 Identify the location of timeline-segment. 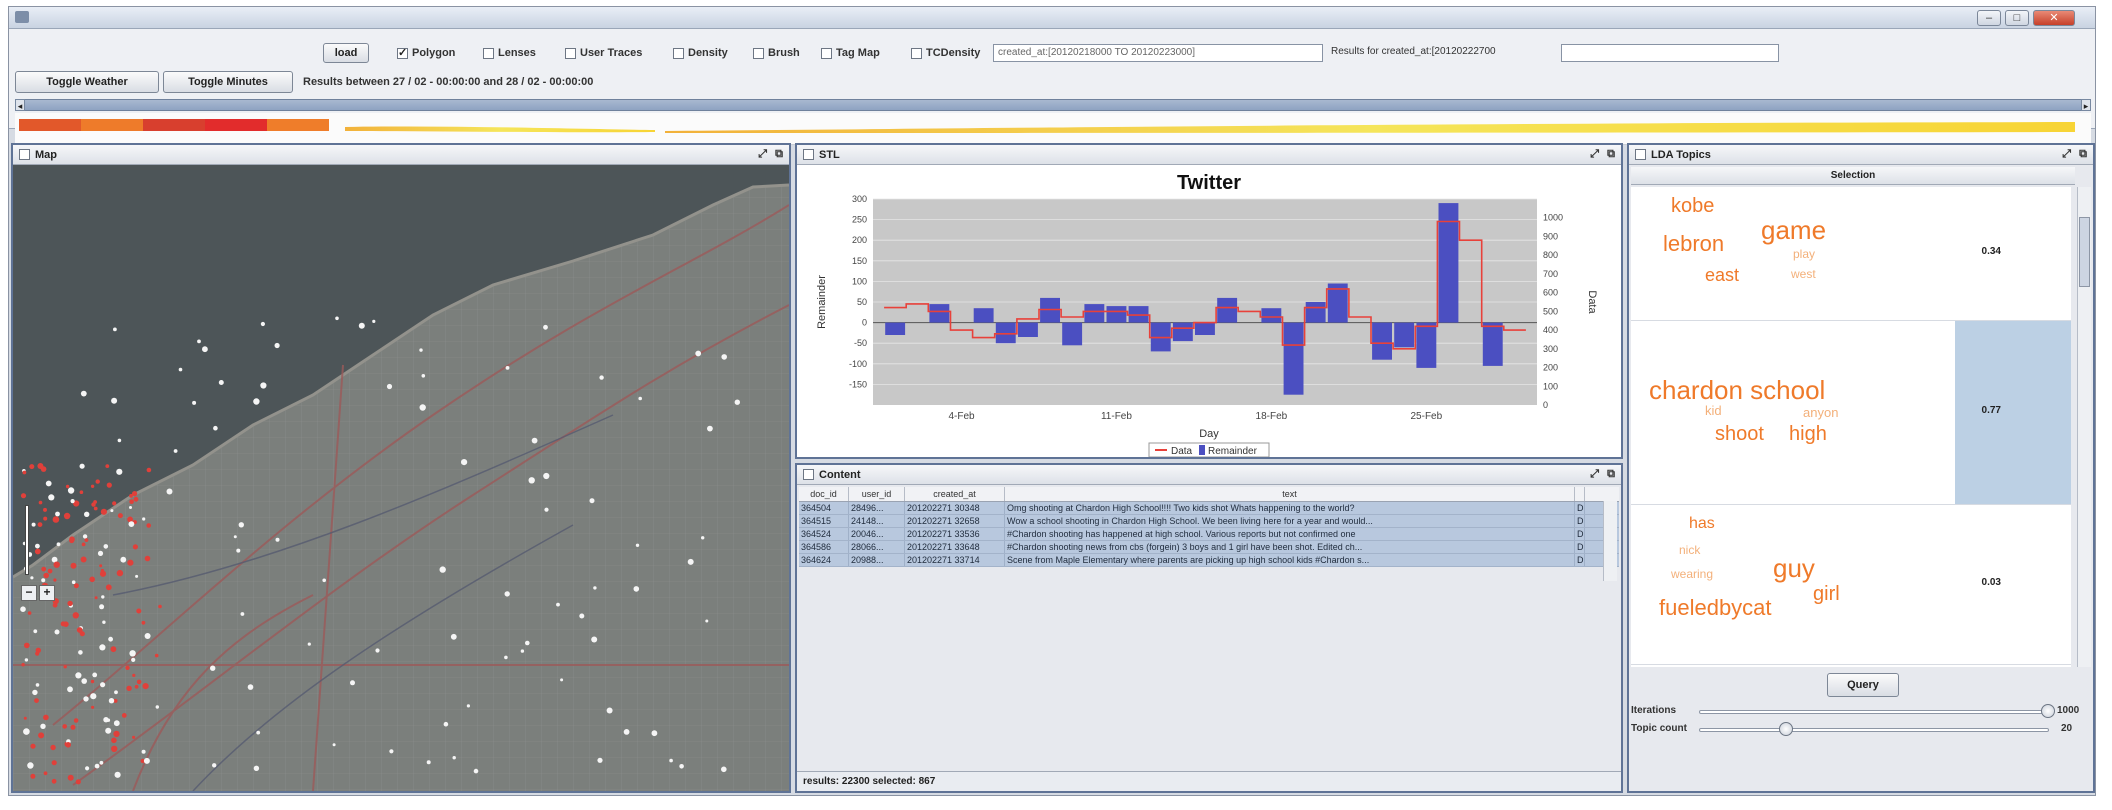
(112, 125).